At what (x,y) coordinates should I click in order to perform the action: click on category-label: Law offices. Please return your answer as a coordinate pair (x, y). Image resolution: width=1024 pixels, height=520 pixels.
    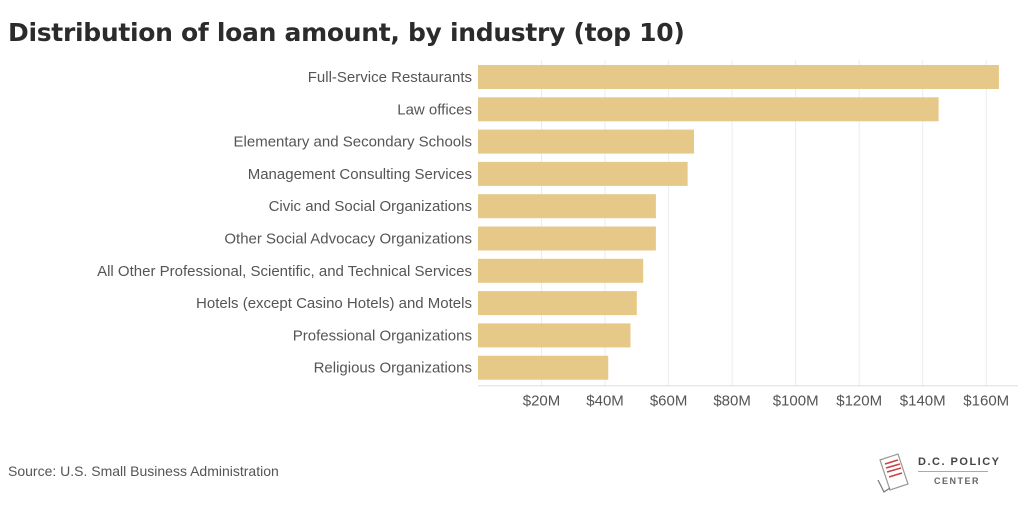
    Looking at the image, I should click on (434, 109).